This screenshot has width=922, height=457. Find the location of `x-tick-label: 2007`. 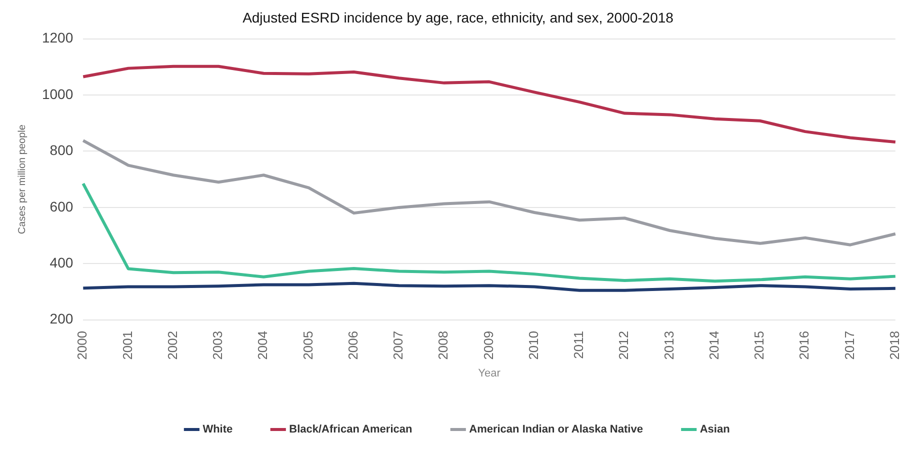

x-tick-label: 2007 is located at coordinates (398, 345).